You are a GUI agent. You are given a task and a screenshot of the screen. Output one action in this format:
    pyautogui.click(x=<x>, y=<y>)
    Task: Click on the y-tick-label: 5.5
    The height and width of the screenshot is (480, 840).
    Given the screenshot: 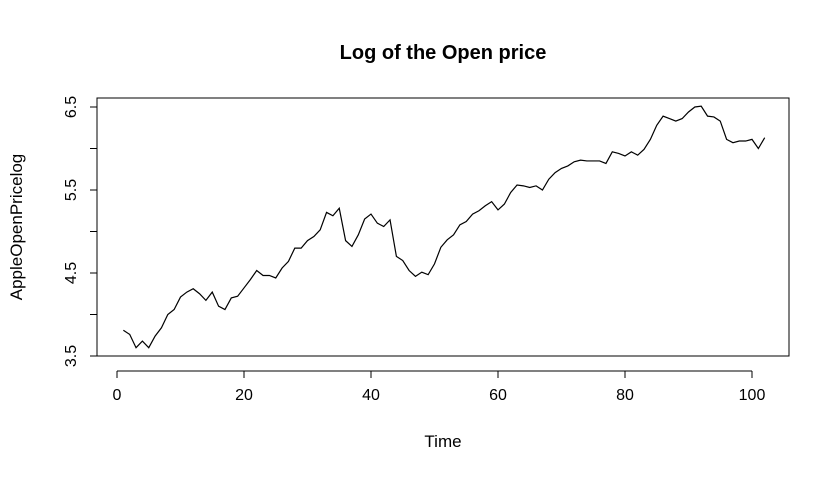 What is the action you would take?
    pyautogui.click(x=71, y=190)
    